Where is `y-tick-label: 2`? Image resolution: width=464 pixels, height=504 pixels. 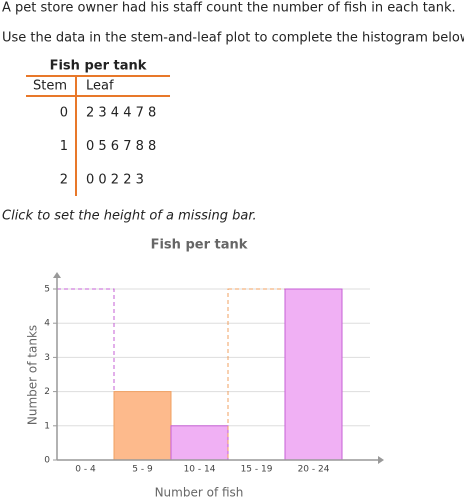 y-tick-label: 2 is located at coordinates (47, 392).